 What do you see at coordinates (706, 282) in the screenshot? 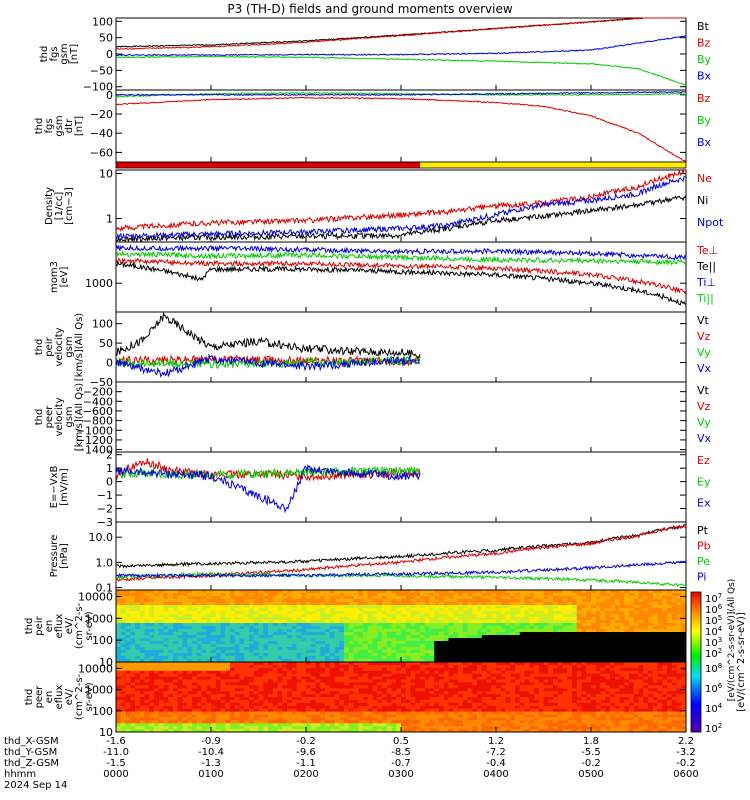
I see `legend-entry: Ti⊥` at bounding box center [706, 282].